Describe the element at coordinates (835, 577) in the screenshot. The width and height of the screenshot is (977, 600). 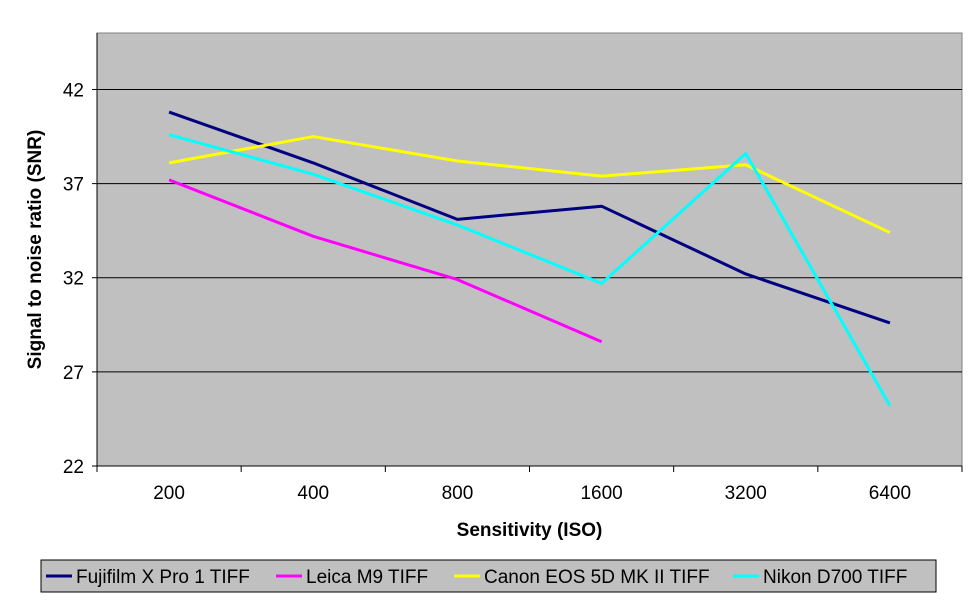
I see `legend-label: Nikon D700 TIFF` at that location.